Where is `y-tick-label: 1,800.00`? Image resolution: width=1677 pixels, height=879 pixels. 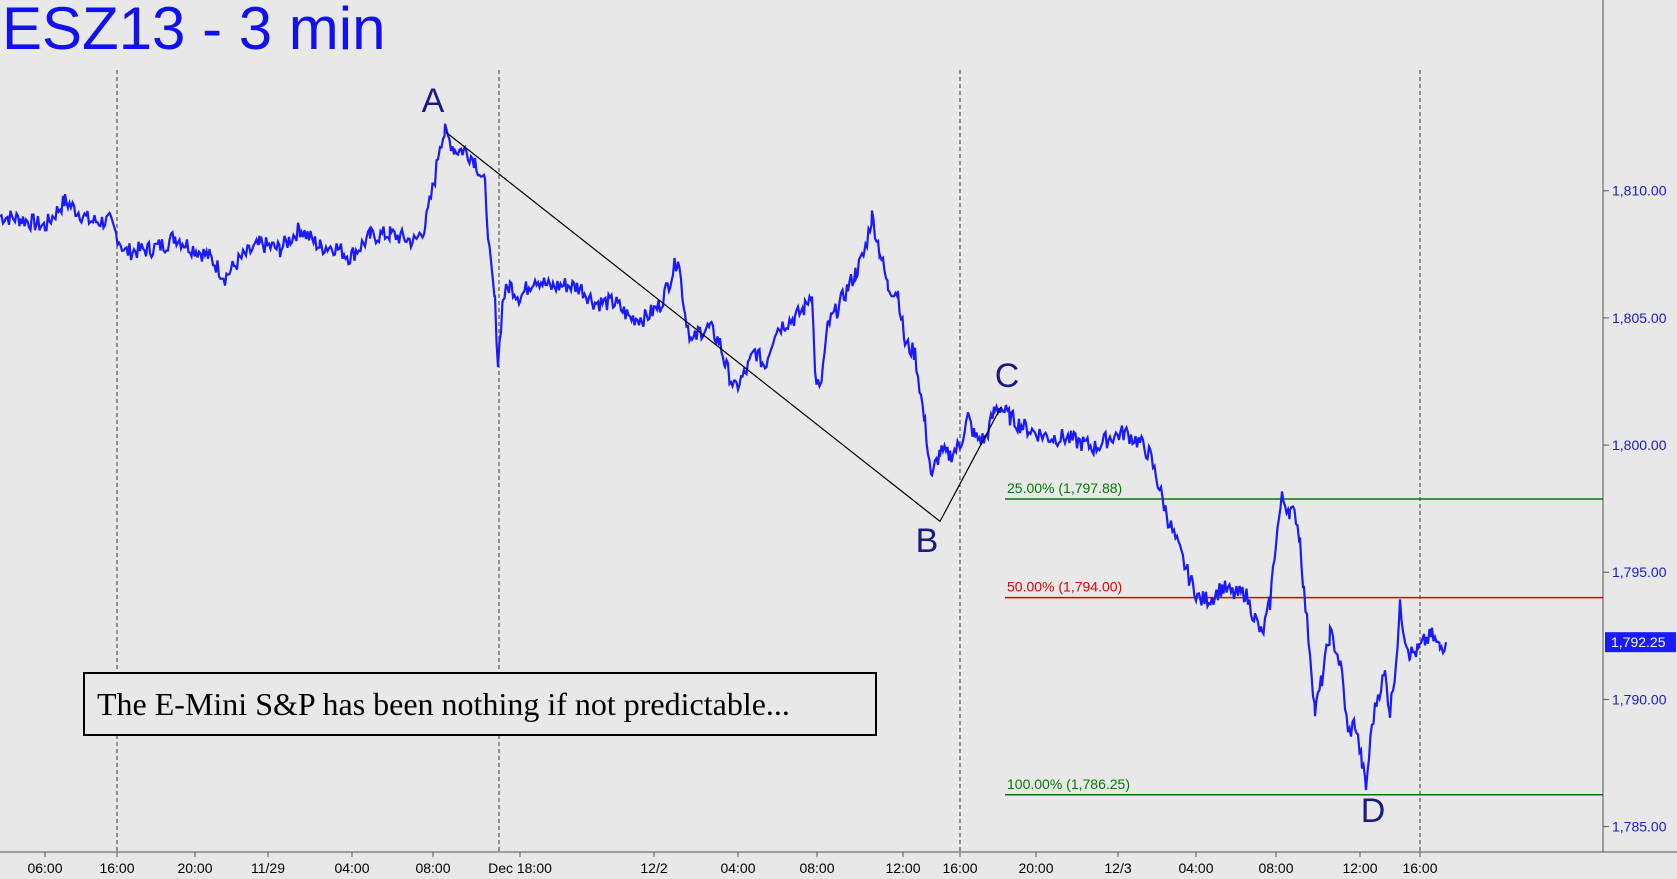
y-tick-label: 1,800.00 is located at coordinates (1639, 445).